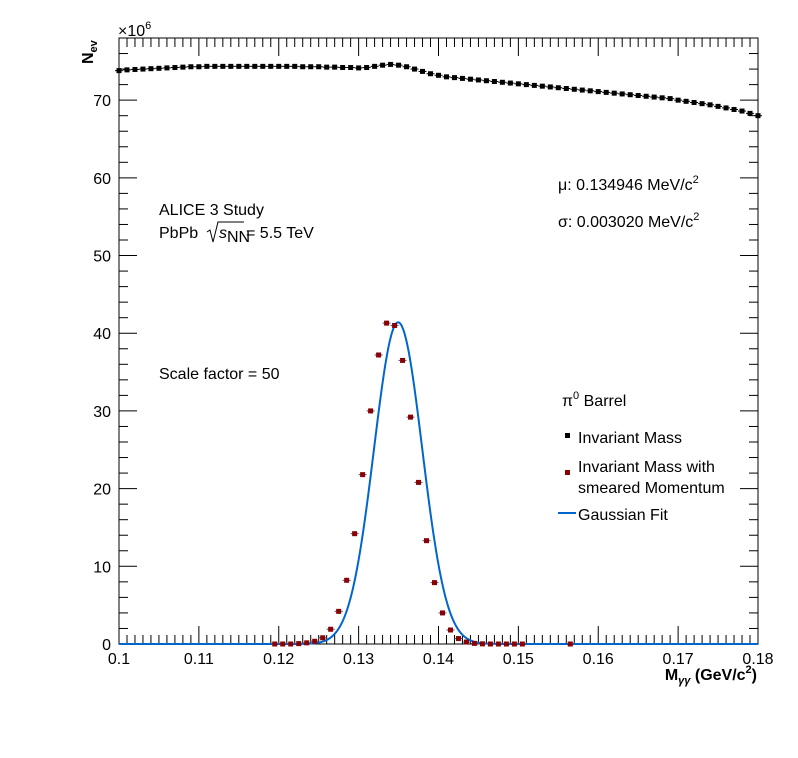  I want to click on legend-marker-invariant-mass, so click(567, 435).